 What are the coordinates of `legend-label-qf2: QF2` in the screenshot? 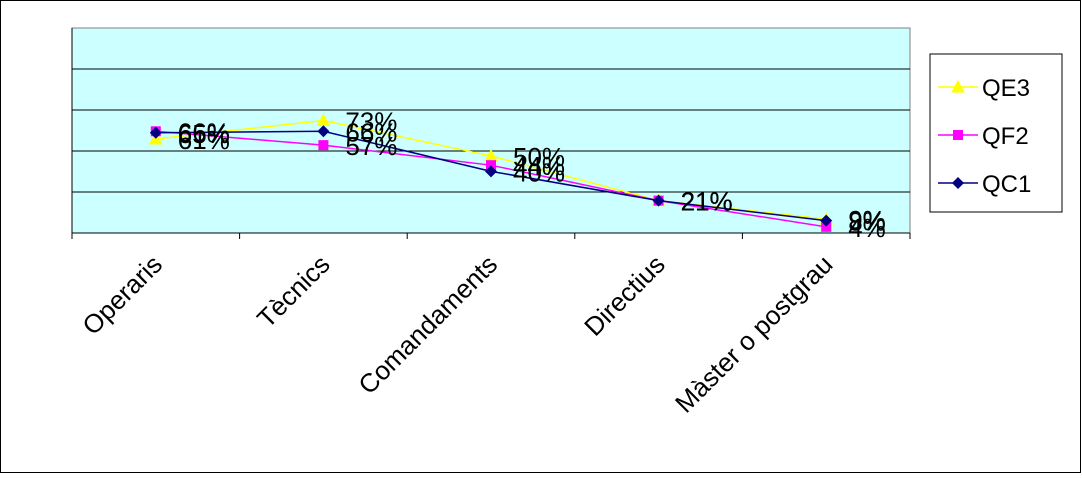 It's located at (1005, 136).